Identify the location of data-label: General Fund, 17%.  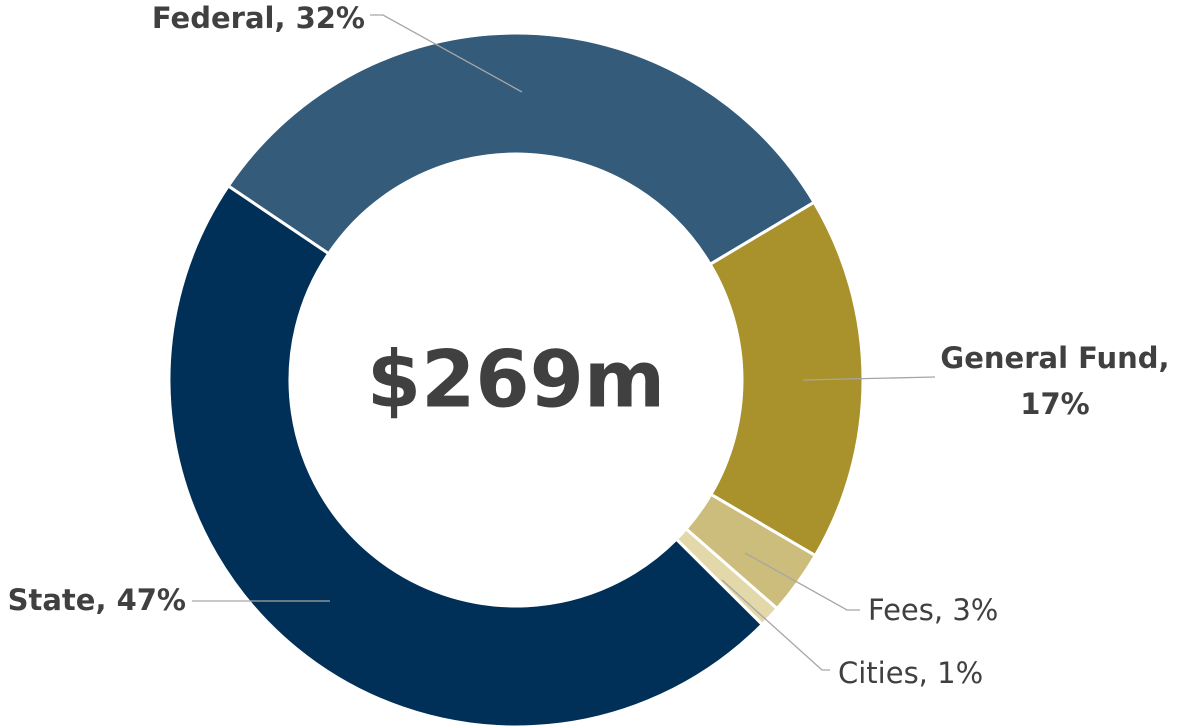
(1055, 381).